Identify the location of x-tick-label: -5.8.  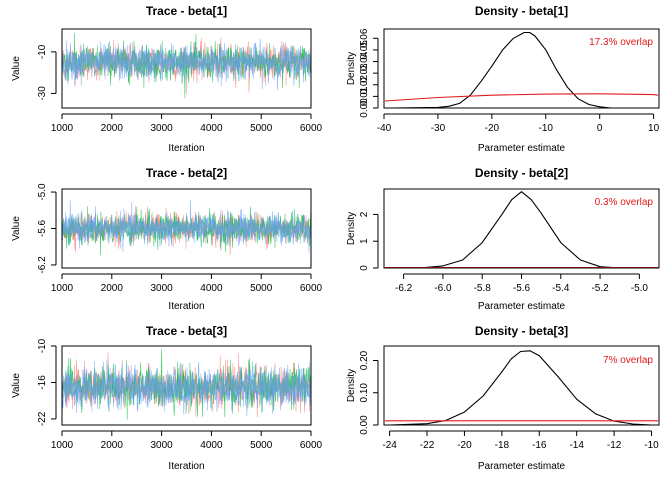
(483, 288).